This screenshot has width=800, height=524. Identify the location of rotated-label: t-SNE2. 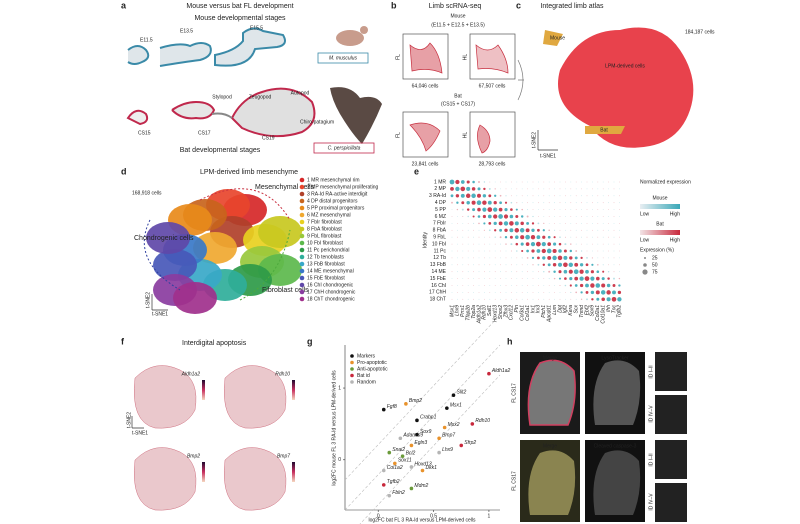
(534, 140).